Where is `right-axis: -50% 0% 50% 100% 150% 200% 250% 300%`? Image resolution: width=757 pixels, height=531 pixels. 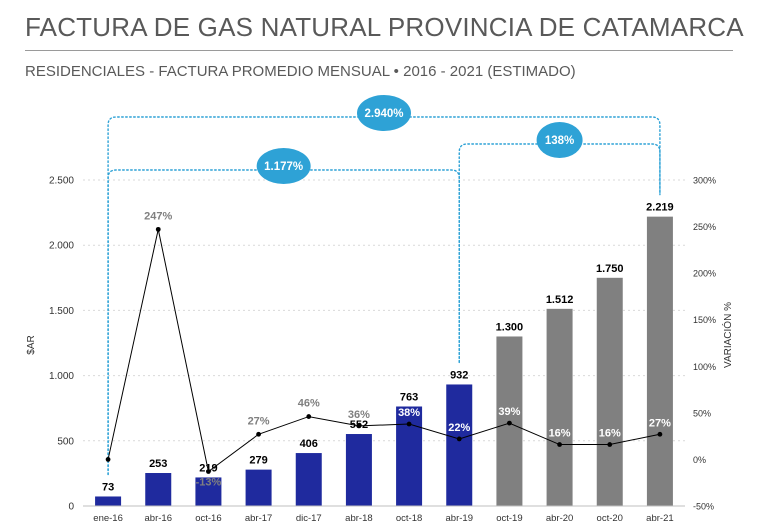
right-axis: -50% 0% 50% 100% 150% 200% 250% 300% is located at coordinates (704, 344).